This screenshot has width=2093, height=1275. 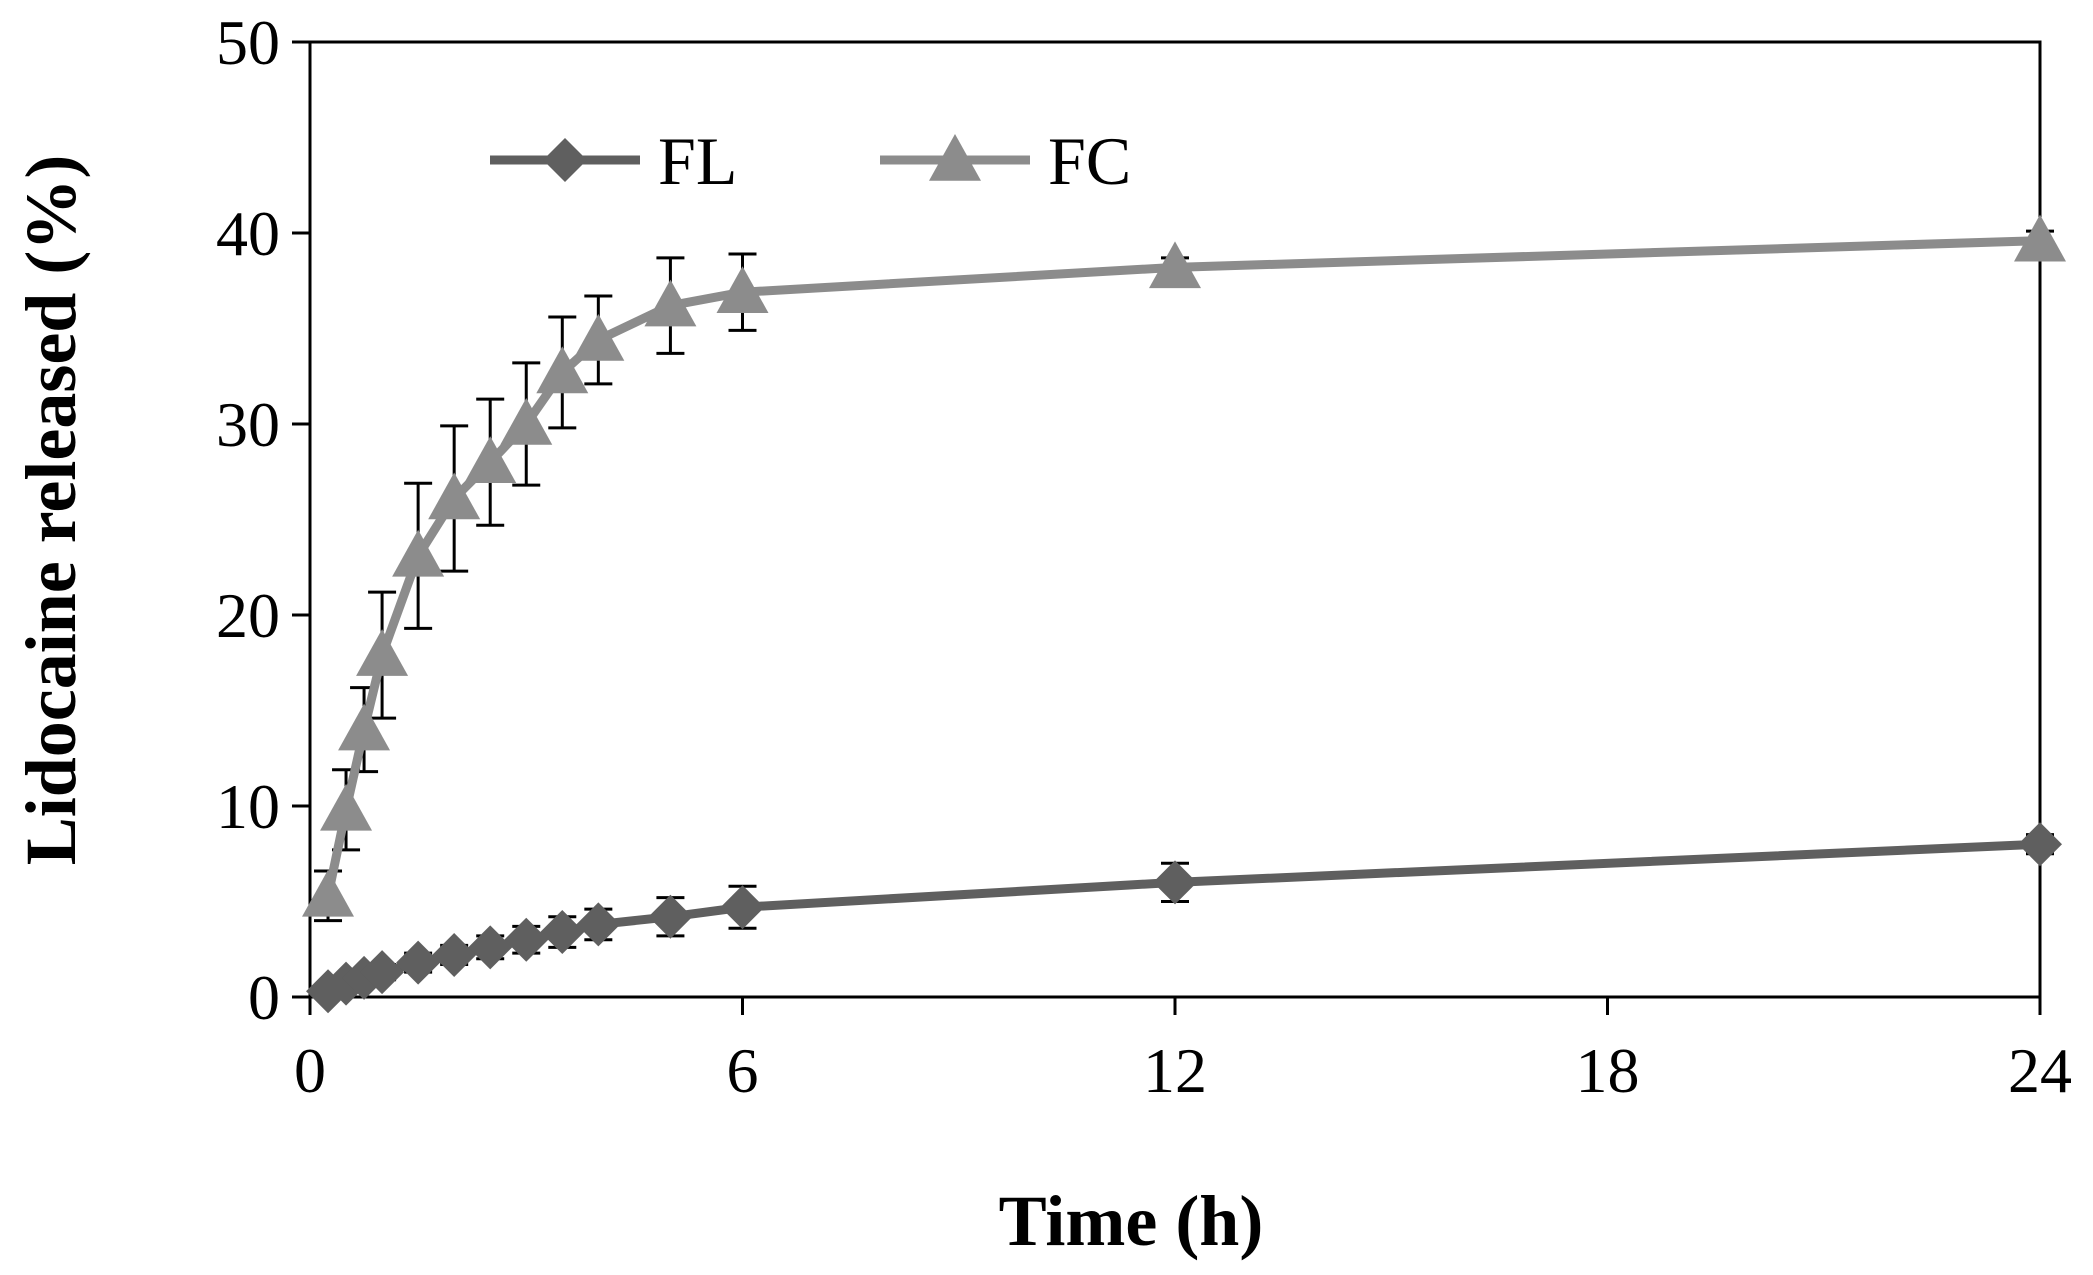 I want to click on series-fl, so click(x=1184, y=918).